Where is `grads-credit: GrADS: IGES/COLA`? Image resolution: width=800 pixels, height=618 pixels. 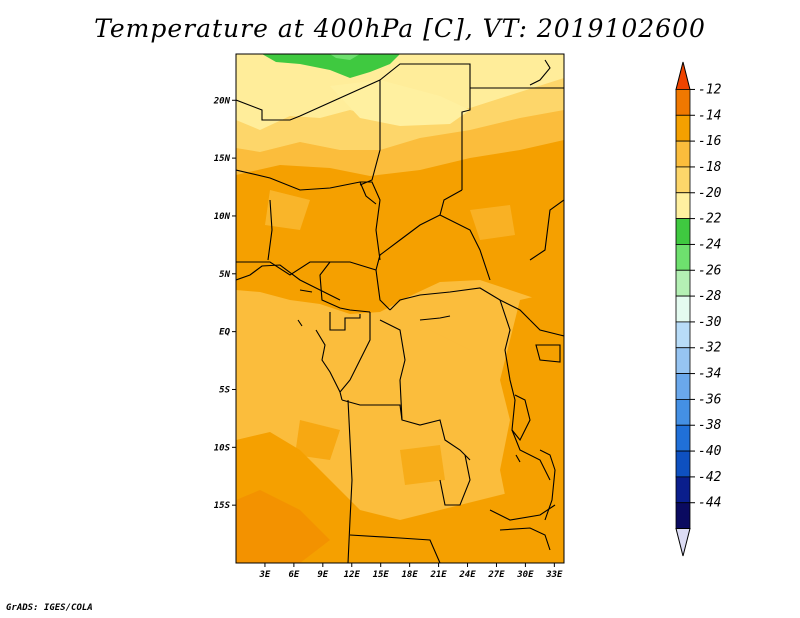 grads-credit: GrADS: IGES/COLA is located at coordinates (49, 608).